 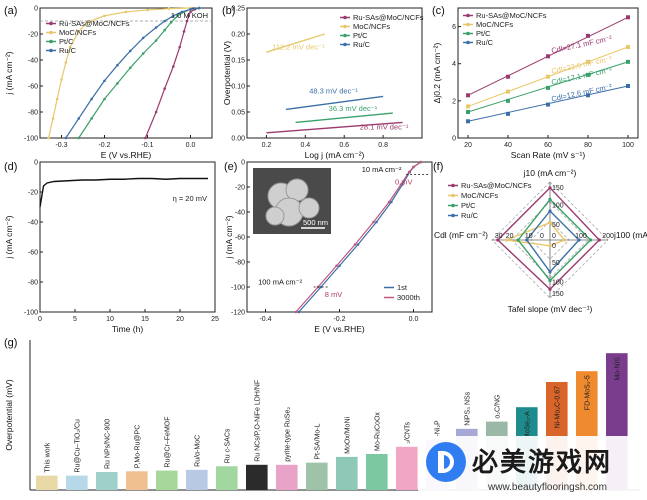 I want to click on panel-b-xtick-label: 0.6, so click(x=344, y=145).